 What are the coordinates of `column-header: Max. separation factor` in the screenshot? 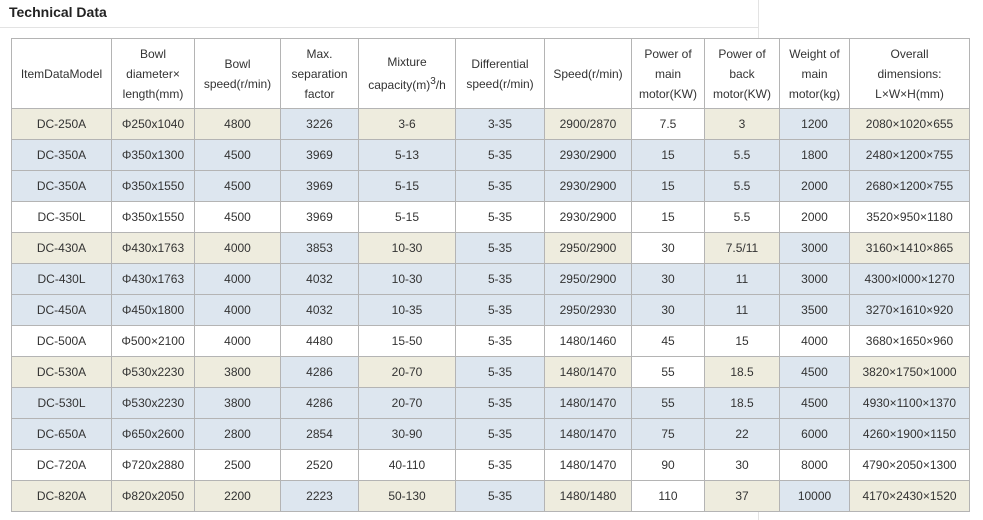 It's located at (319, 73).